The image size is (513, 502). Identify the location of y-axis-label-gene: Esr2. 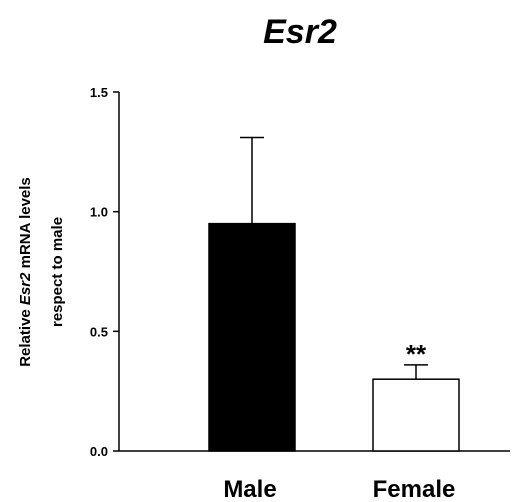
(25, 288).